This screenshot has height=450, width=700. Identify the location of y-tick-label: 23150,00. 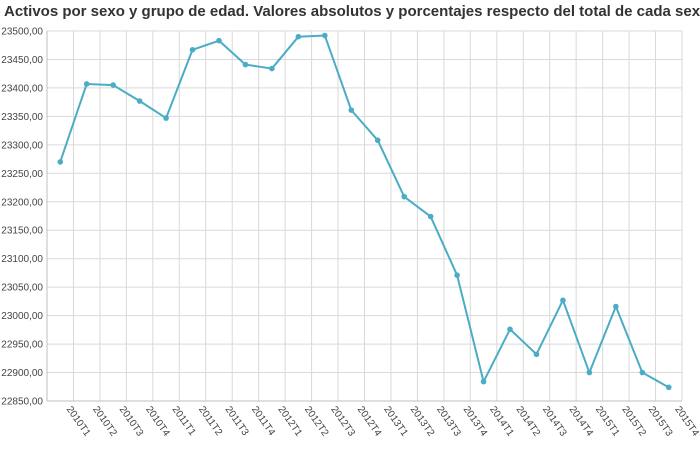
(22, 231).